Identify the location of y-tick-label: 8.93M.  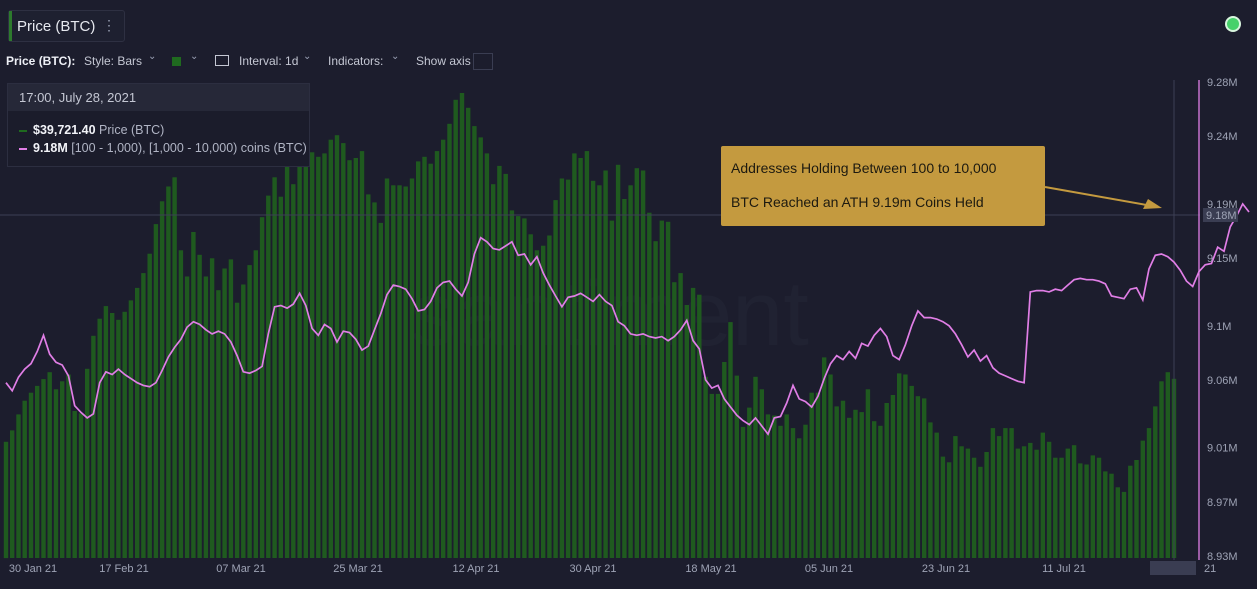
(1222, 557).